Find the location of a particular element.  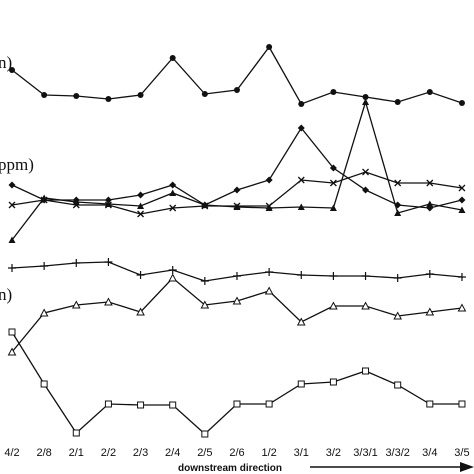

x-tick-label: 2/1 is located at coordinates (76, 453).